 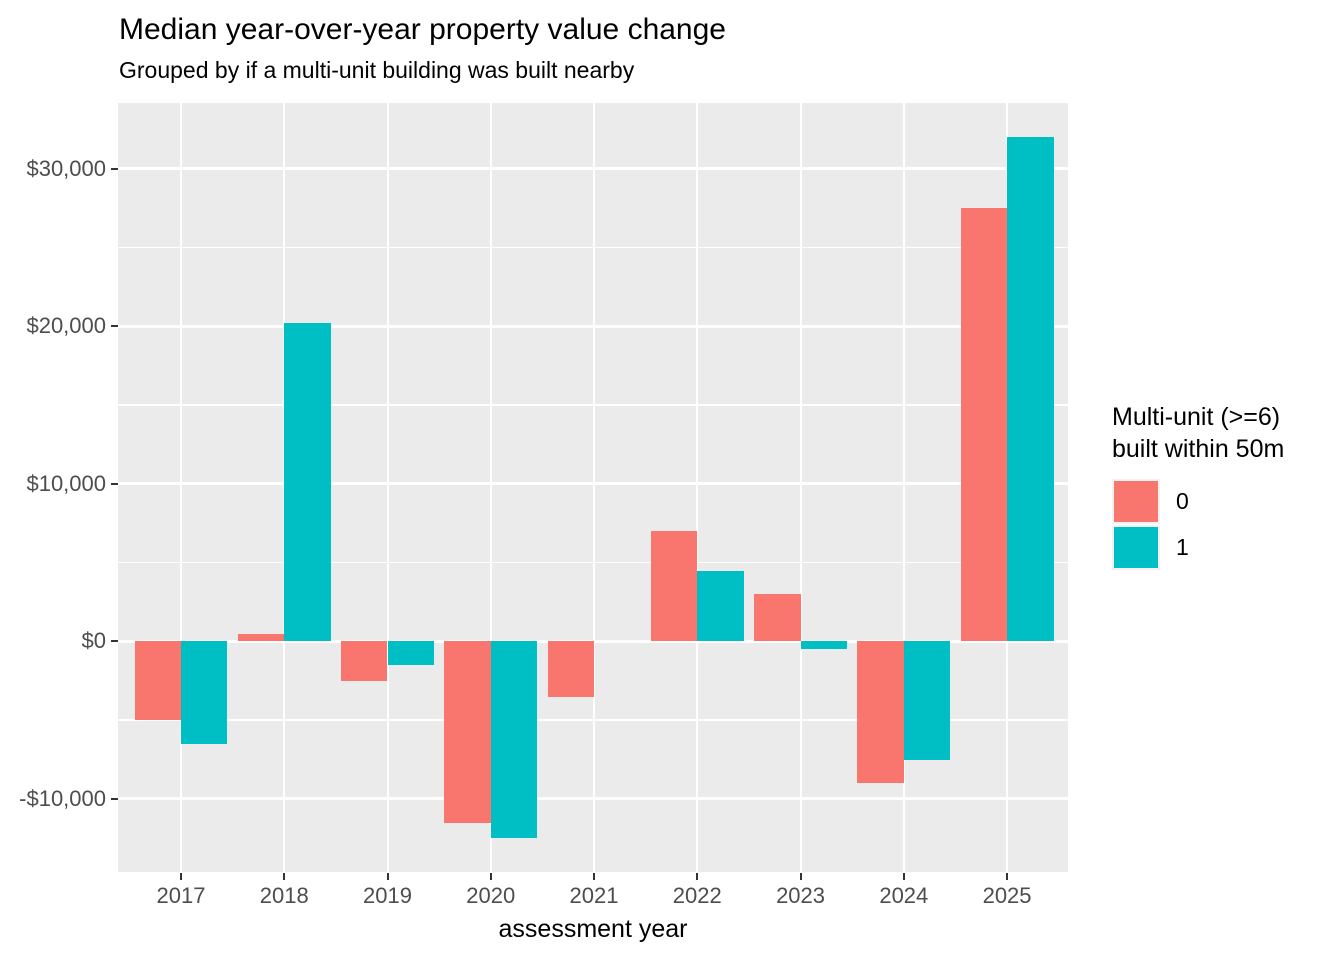 I want to click on x-tick-mark-2018, so click(x=284, y=876).